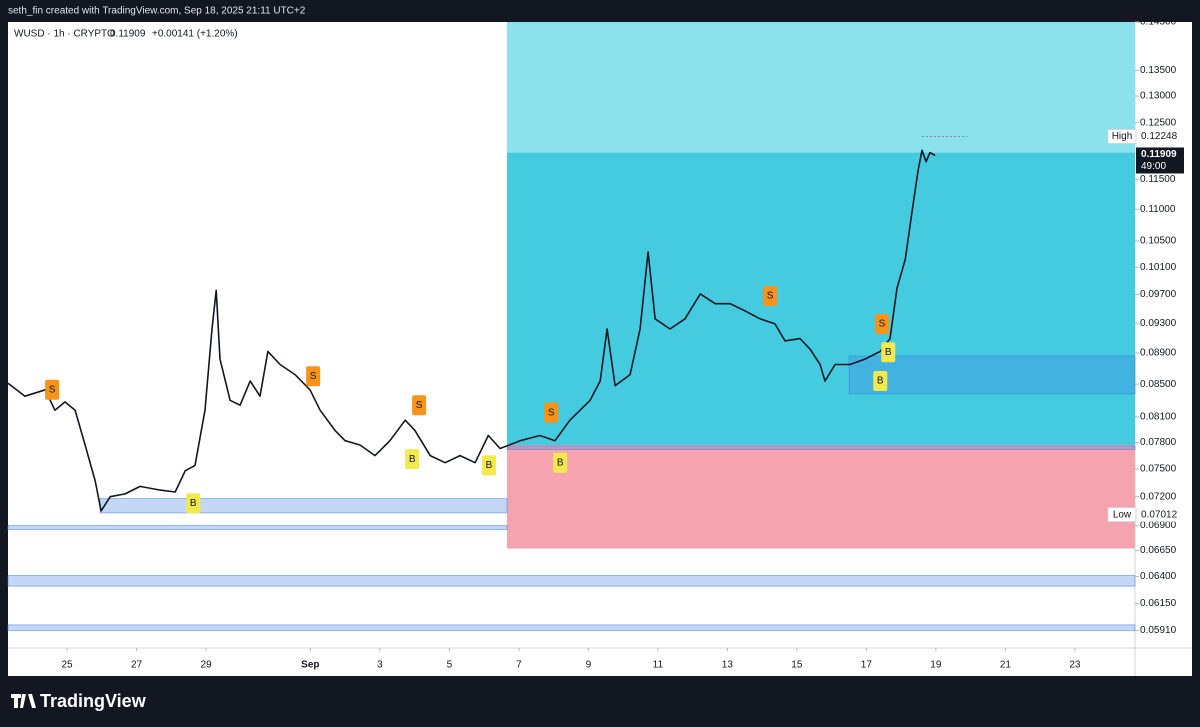  What do you see at coordinates (821, 497) in the screenshot?
I see `stop-zone` at bounding box center [821, 497].